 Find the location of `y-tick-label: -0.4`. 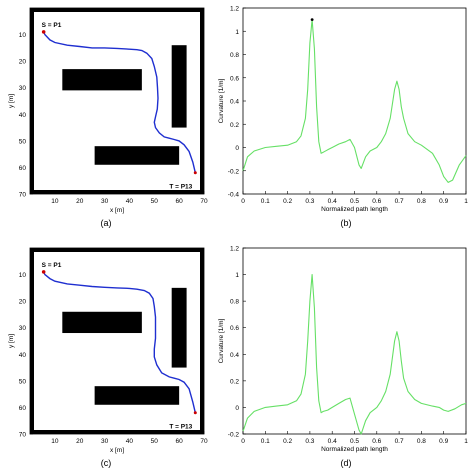

y-tick-label: -0.4 is located at coordinates (234, 195).